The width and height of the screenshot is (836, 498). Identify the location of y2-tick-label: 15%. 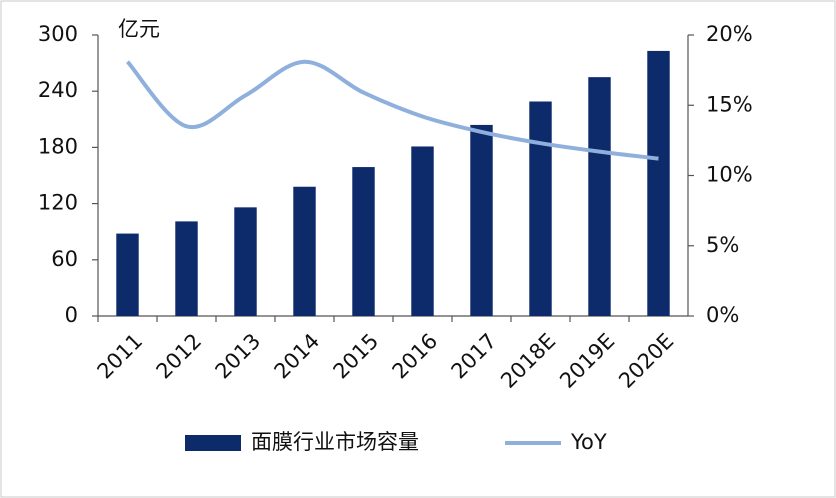
(729, 104).